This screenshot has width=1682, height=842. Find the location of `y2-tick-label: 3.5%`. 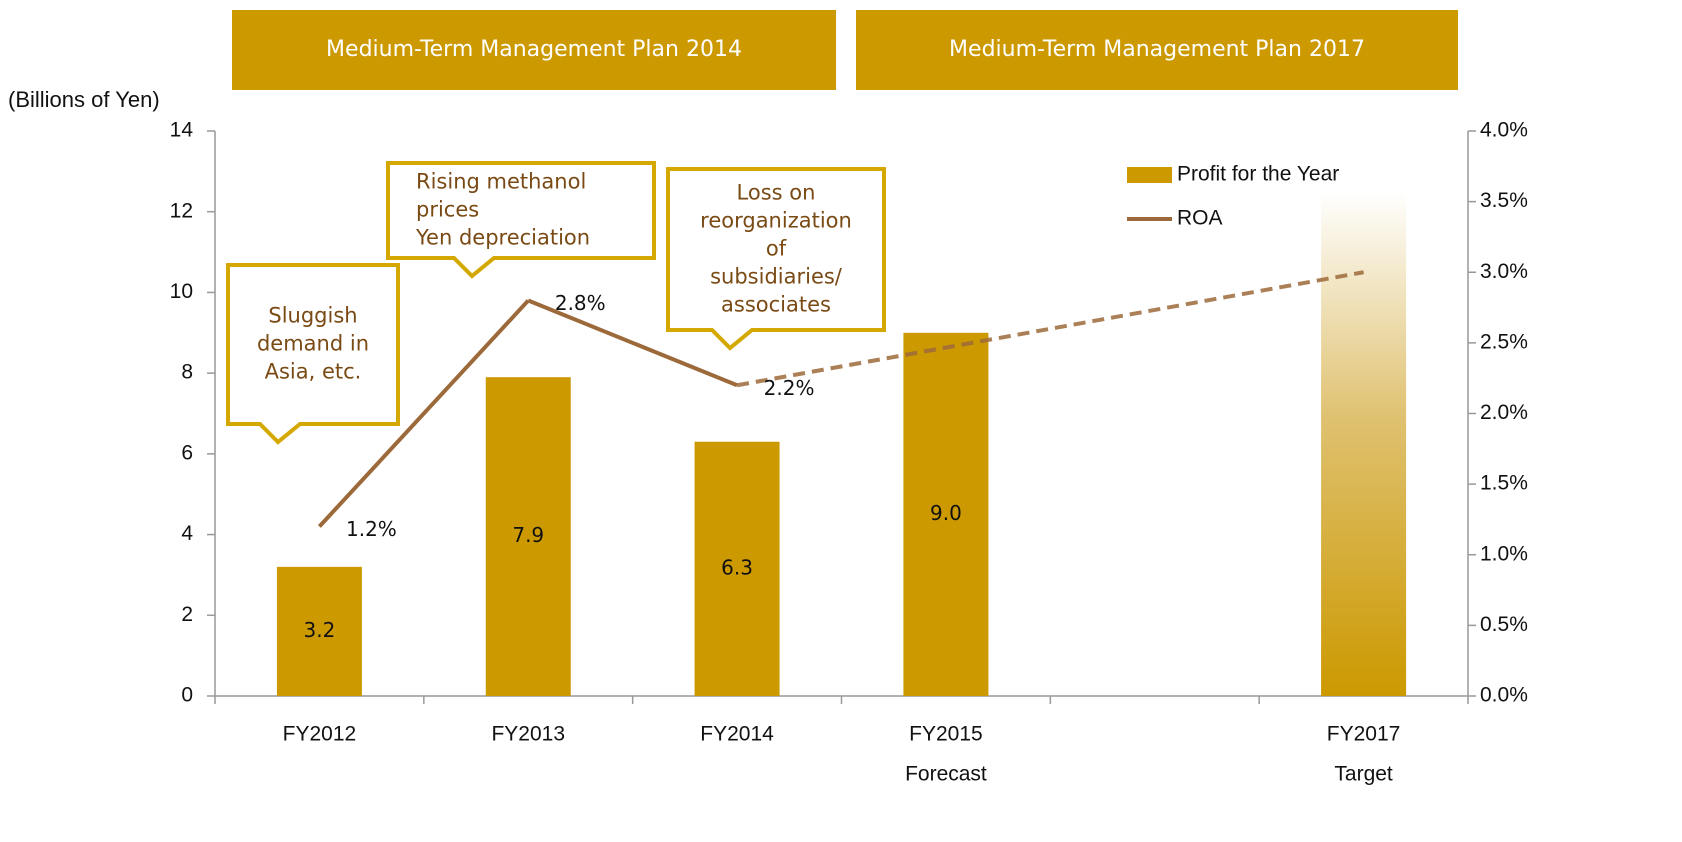

y2-tick-label: 3.5% is located at coordinates (1504, 200).